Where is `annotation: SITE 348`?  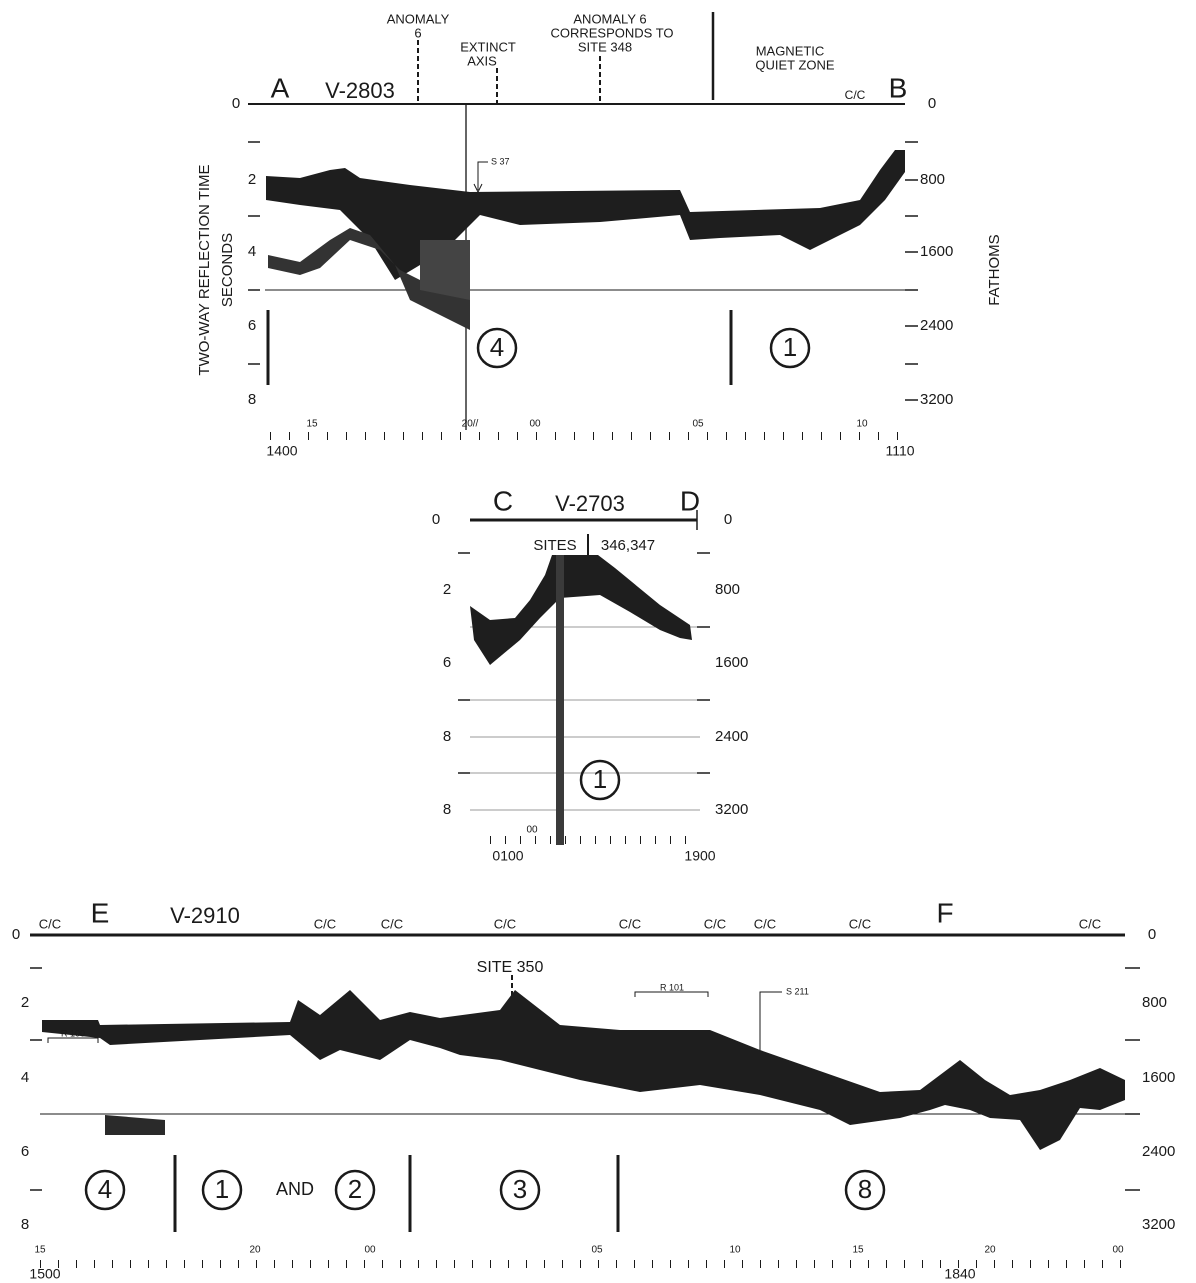 annotation: SITE 348 is located at coordinates (605, 46).